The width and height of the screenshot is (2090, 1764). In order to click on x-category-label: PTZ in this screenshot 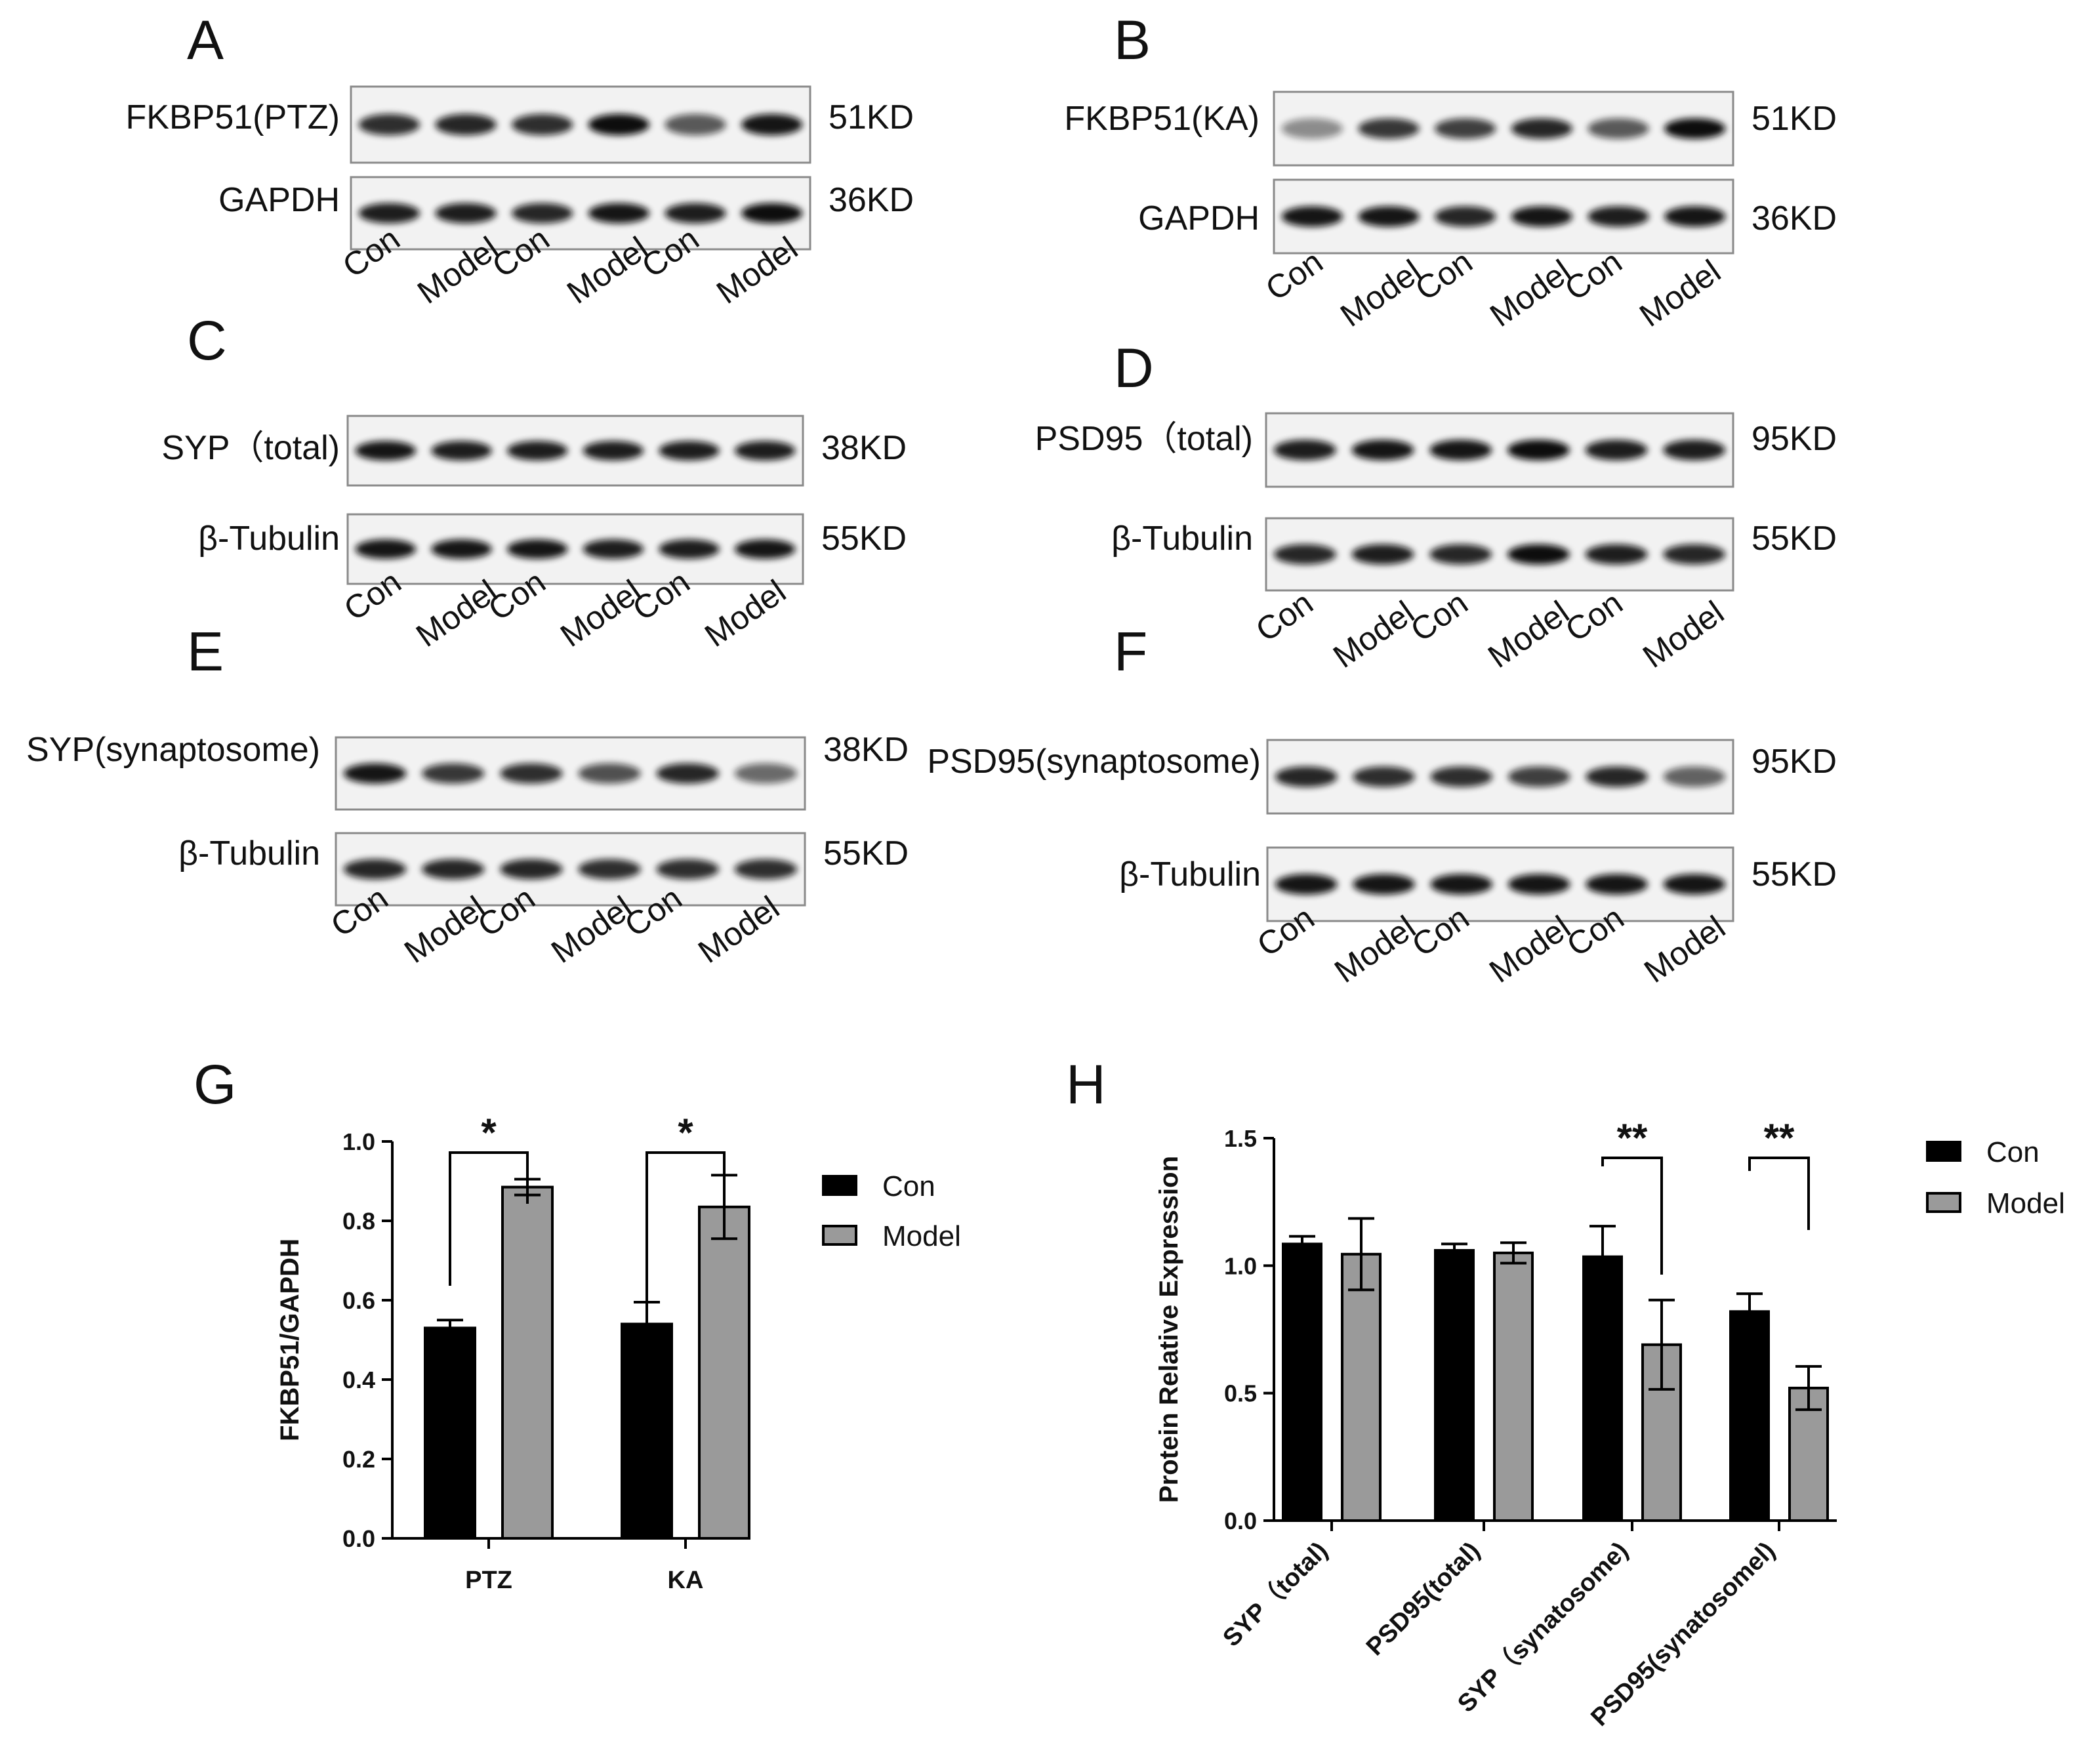, I will do `click(488, 1580)`.